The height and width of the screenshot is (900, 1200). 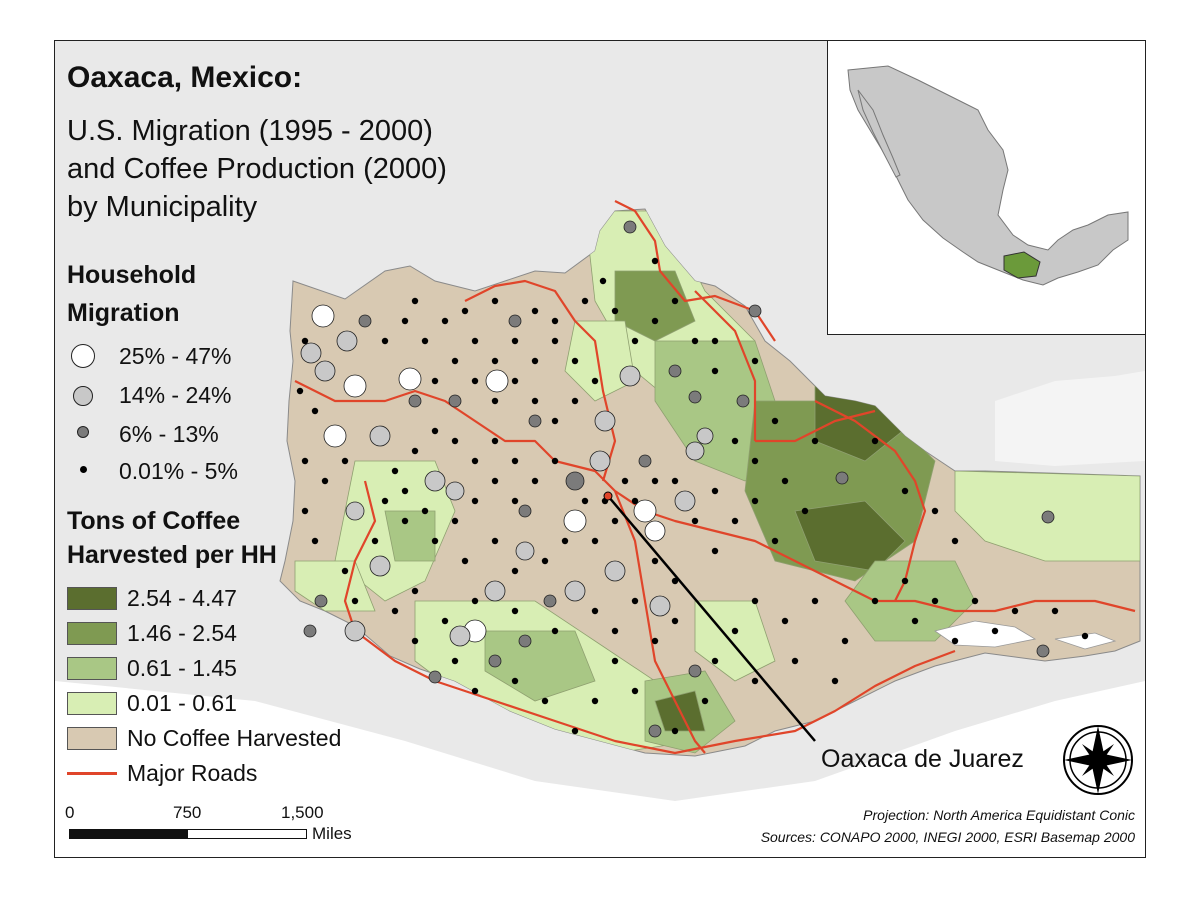 What do you see at coordinates (92, 773) in the screenshot?
I see `road-legend-symbol` at bounding box center [92, 773].